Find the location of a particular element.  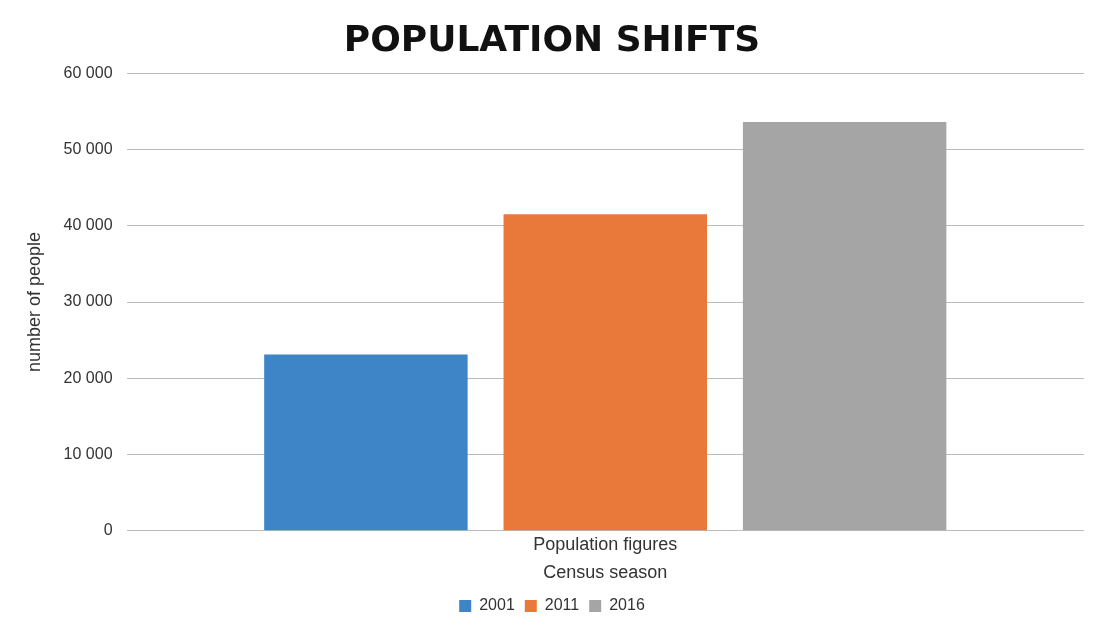

y-axis-title: number of people is located at coordinates (33, 302).